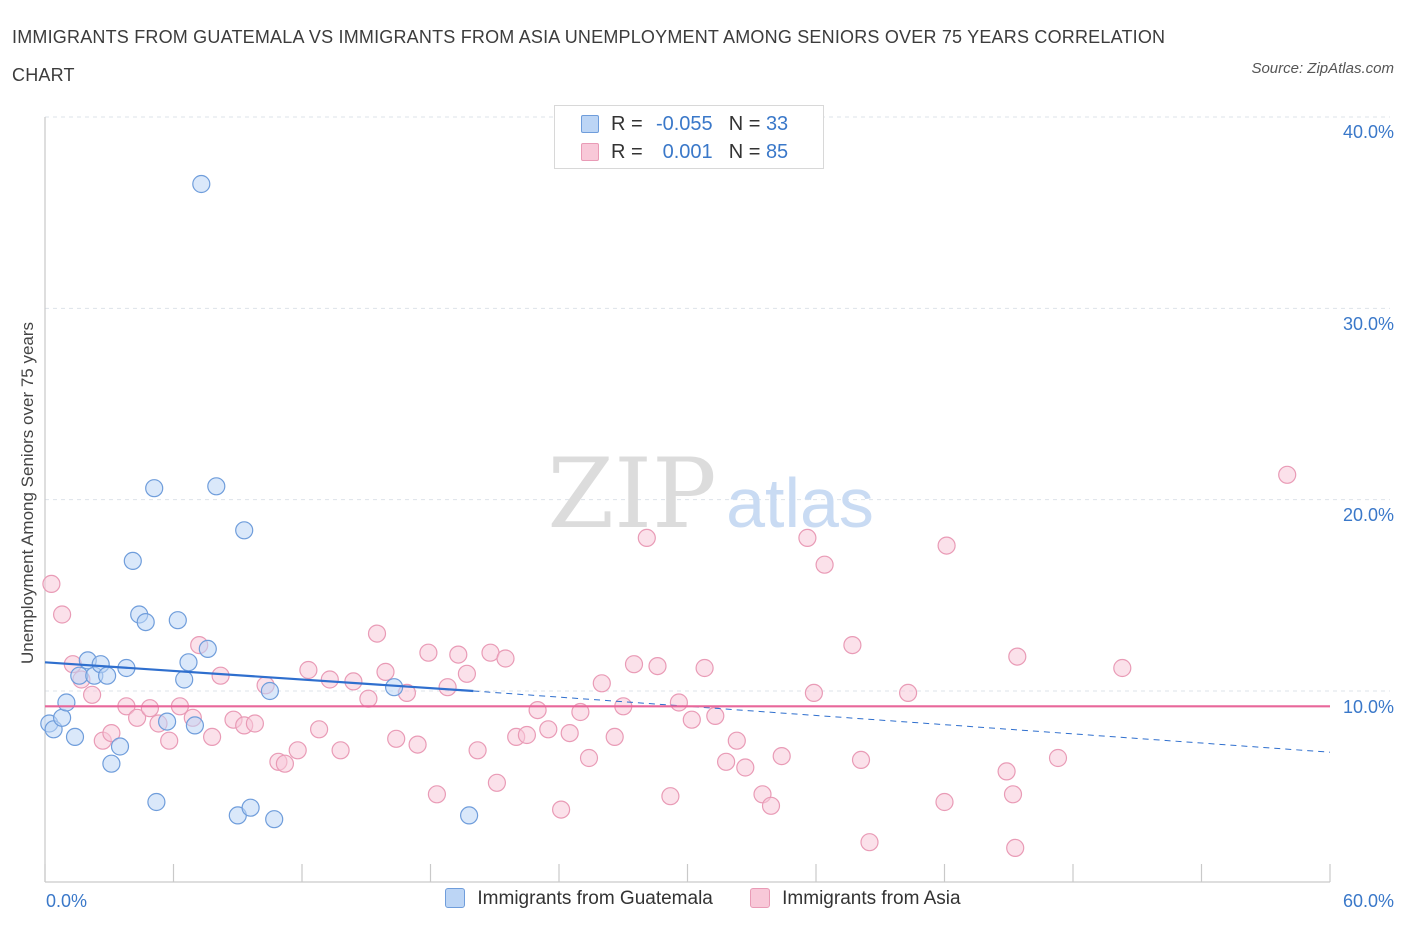 Image resolution: width=1406 pixels, height=930 pixels. I want to click on legend-item-guatemala: Immigrants from Guatemala, so click(579, 899).